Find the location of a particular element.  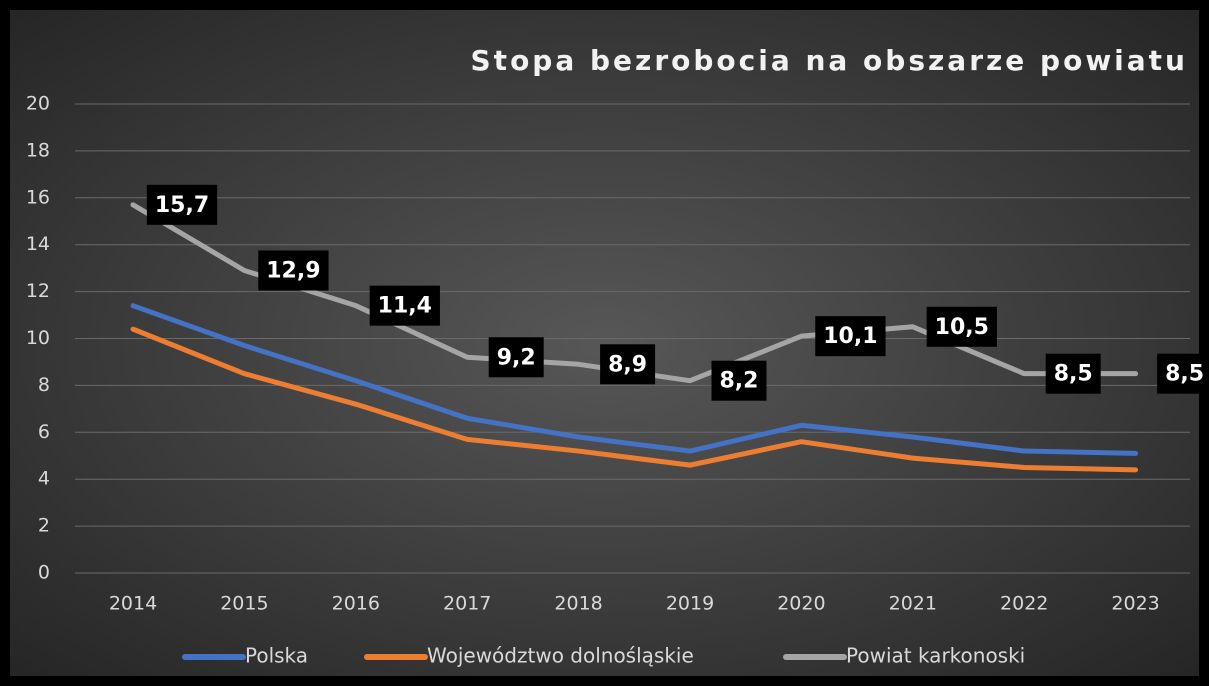

x-tick-label: 2019 is located at coordinates (690, 604).